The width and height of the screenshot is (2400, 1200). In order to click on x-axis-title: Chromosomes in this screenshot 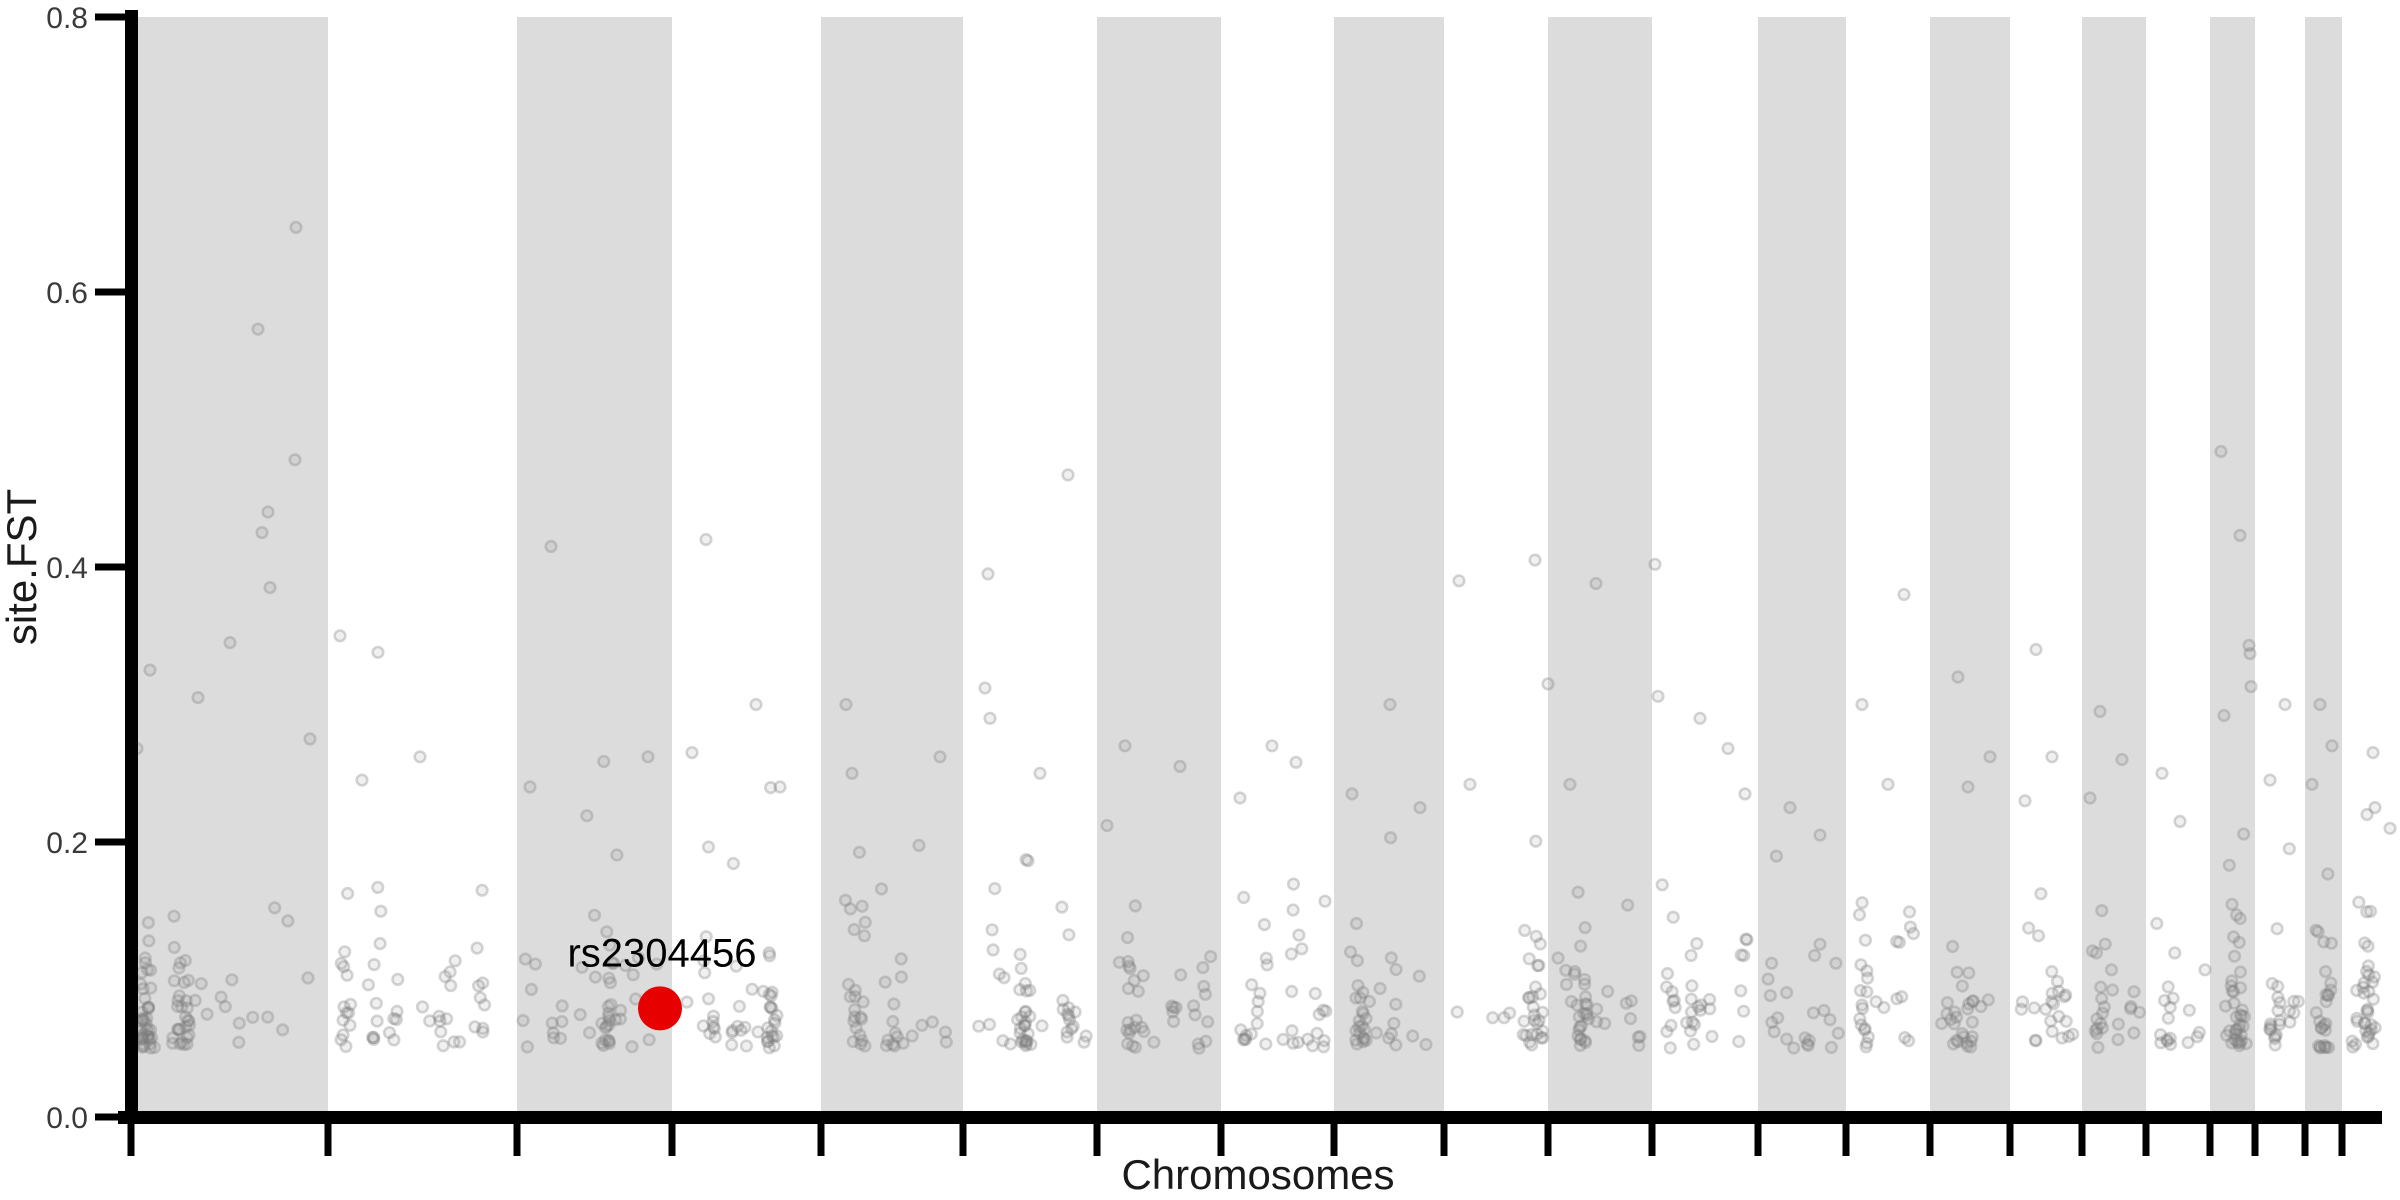, I will do `click(1257, 1174)`.